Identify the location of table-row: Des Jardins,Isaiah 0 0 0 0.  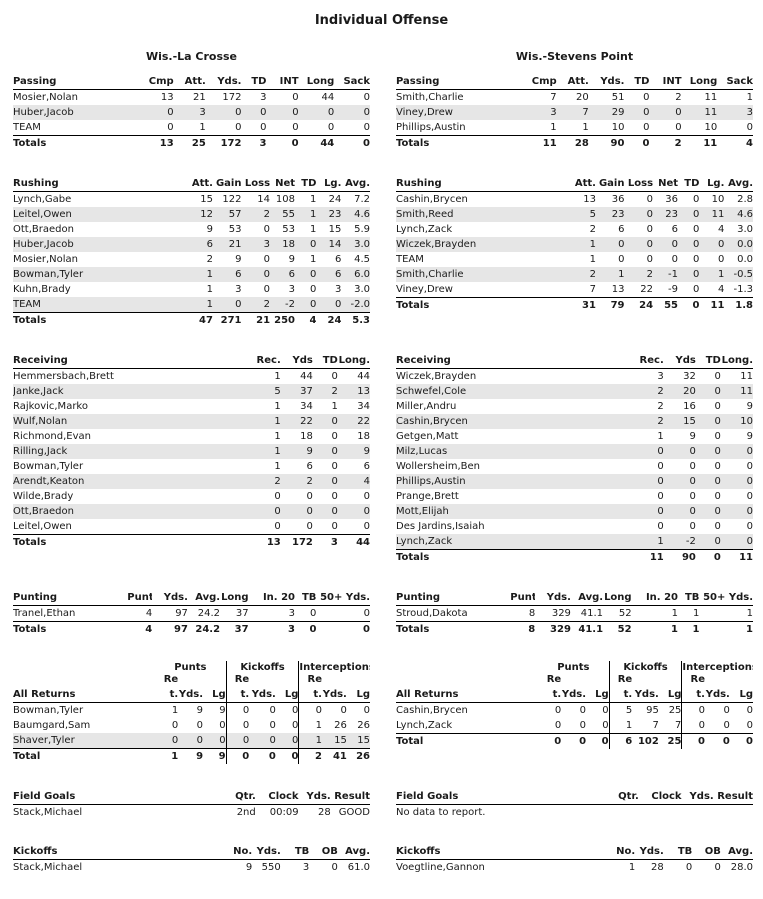
(574, 526).